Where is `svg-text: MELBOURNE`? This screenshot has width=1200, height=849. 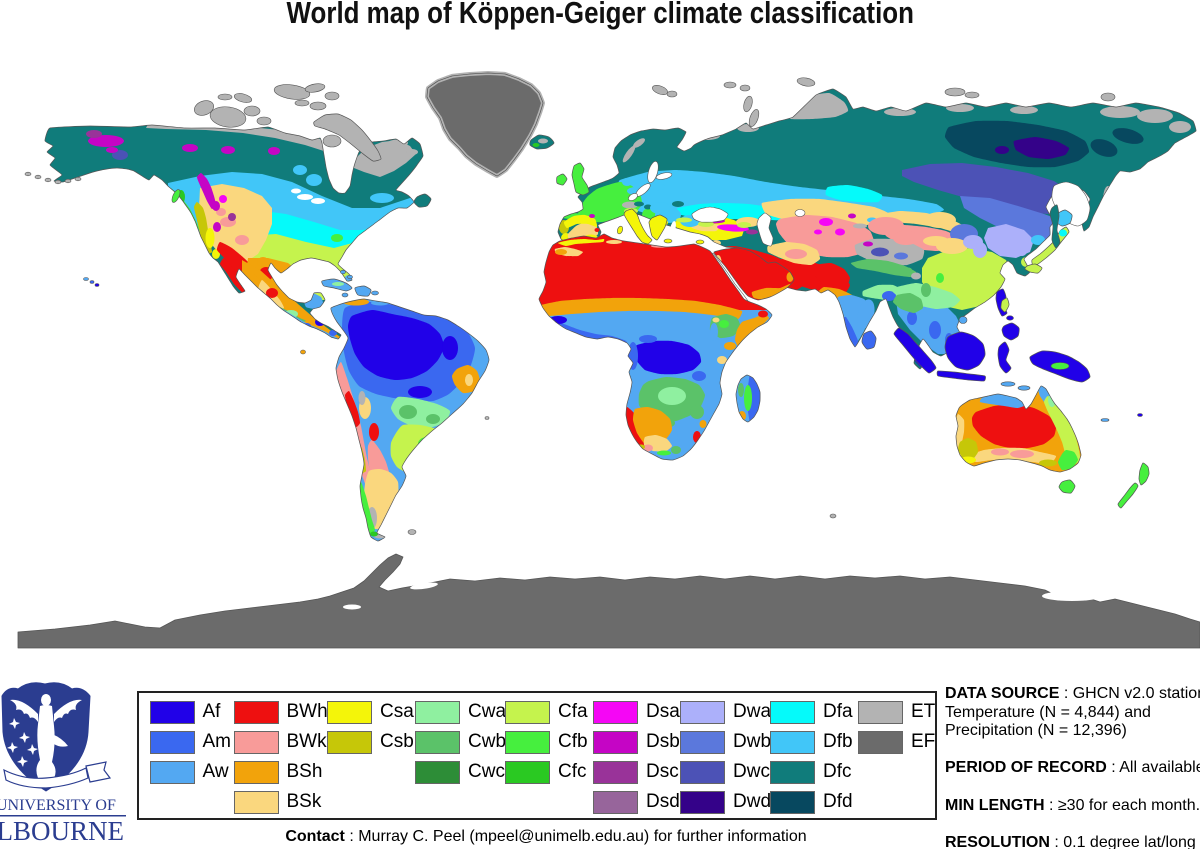 svg-text: MELBOURNE is located at coordinates (62, 831).